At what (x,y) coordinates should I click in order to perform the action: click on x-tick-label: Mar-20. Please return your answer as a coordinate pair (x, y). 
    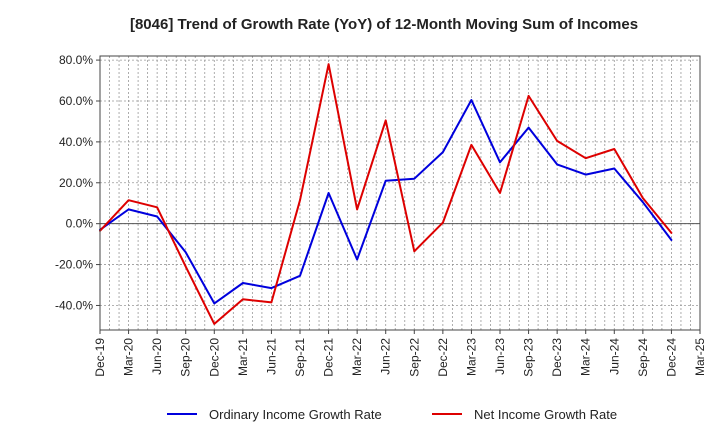
    Looking at the image, I should click on (129, 357).